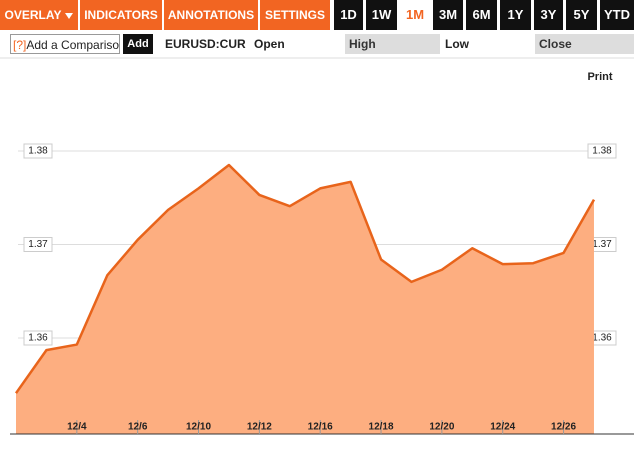 Image resolution: width=634 pixels, height=456 pixels. What do you see at coordinates (39, 15) in the screenshot?
I see `menu-button: OVERLAY` at bounding box center [39, 15].